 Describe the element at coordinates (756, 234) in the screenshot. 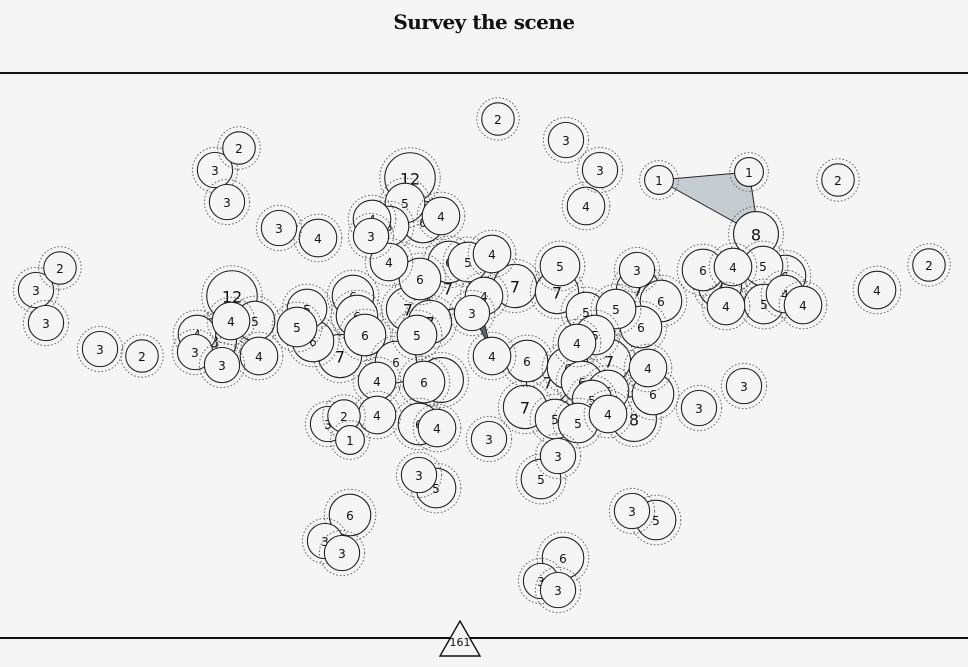

I see `island-node: 8` at that location.